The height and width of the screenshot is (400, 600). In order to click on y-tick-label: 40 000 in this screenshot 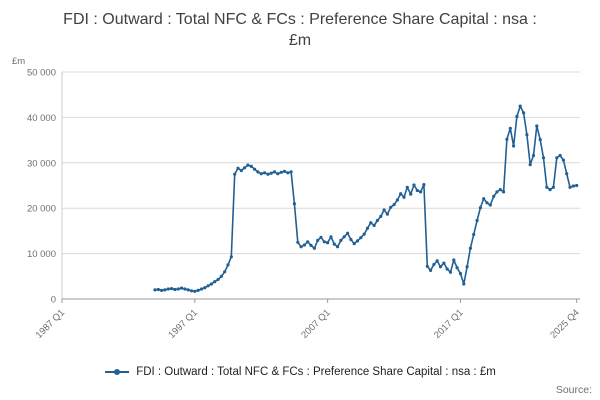, I will do `click(41, 117)`.